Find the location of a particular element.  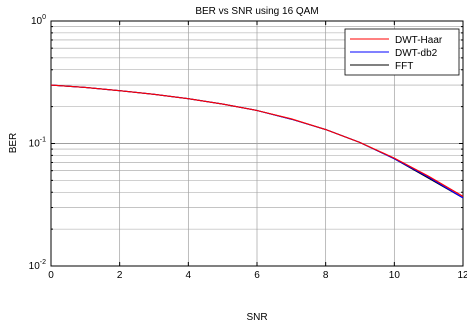

x-tick-label: 4 is located at coordinates (189, 275).